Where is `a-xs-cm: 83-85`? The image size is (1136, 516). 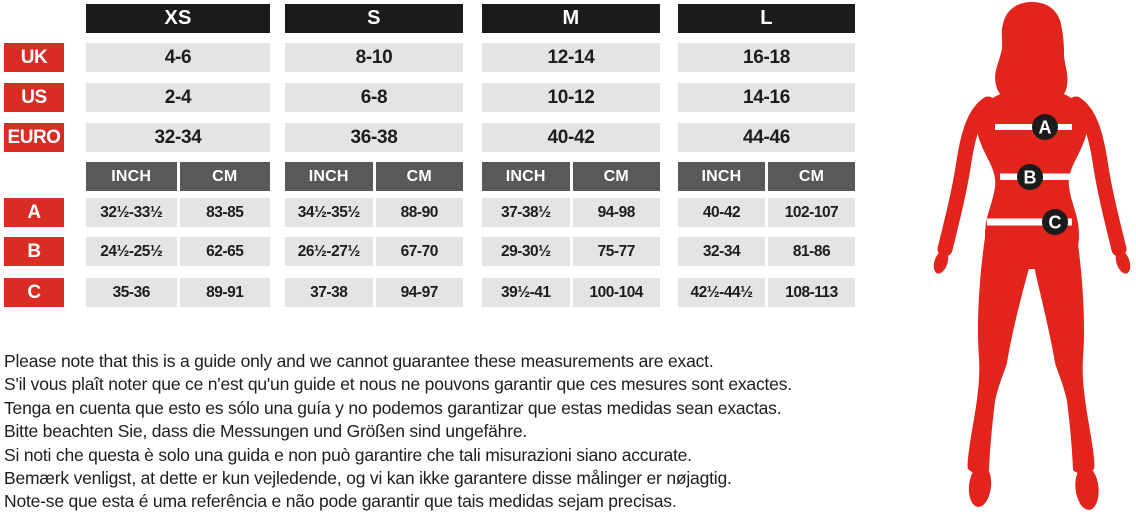 a-xs-cm: 83-85 is located at coordinates (224, 212).